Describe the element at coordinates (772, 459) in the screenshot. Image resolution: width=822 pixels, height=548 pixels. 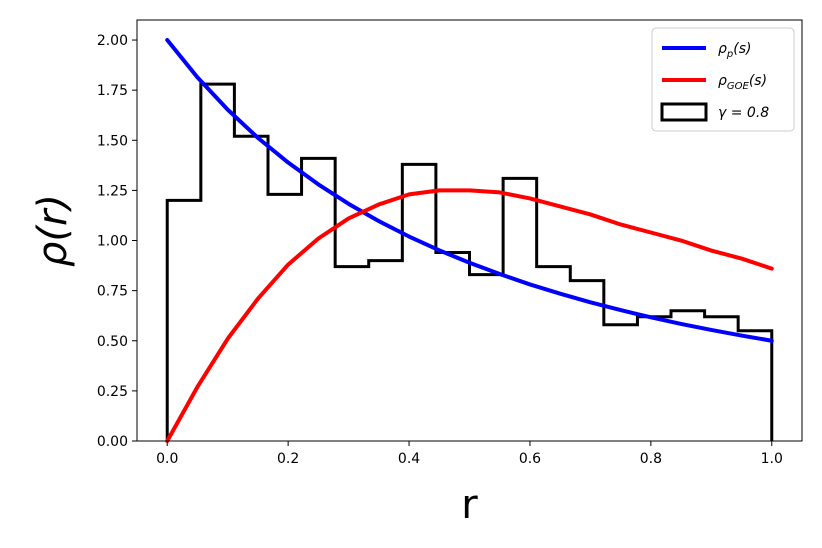
I see `x-tick-label: 1.0` at that location.